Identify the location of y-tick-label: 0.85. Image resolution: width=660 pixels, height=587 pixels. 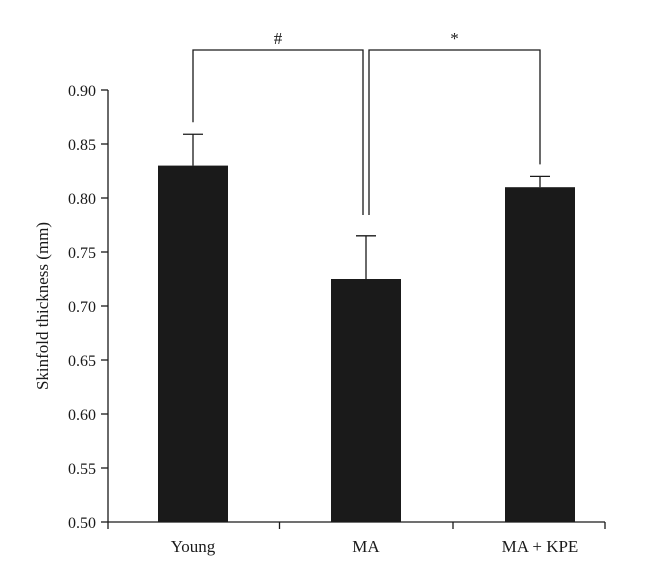
(82, 145).